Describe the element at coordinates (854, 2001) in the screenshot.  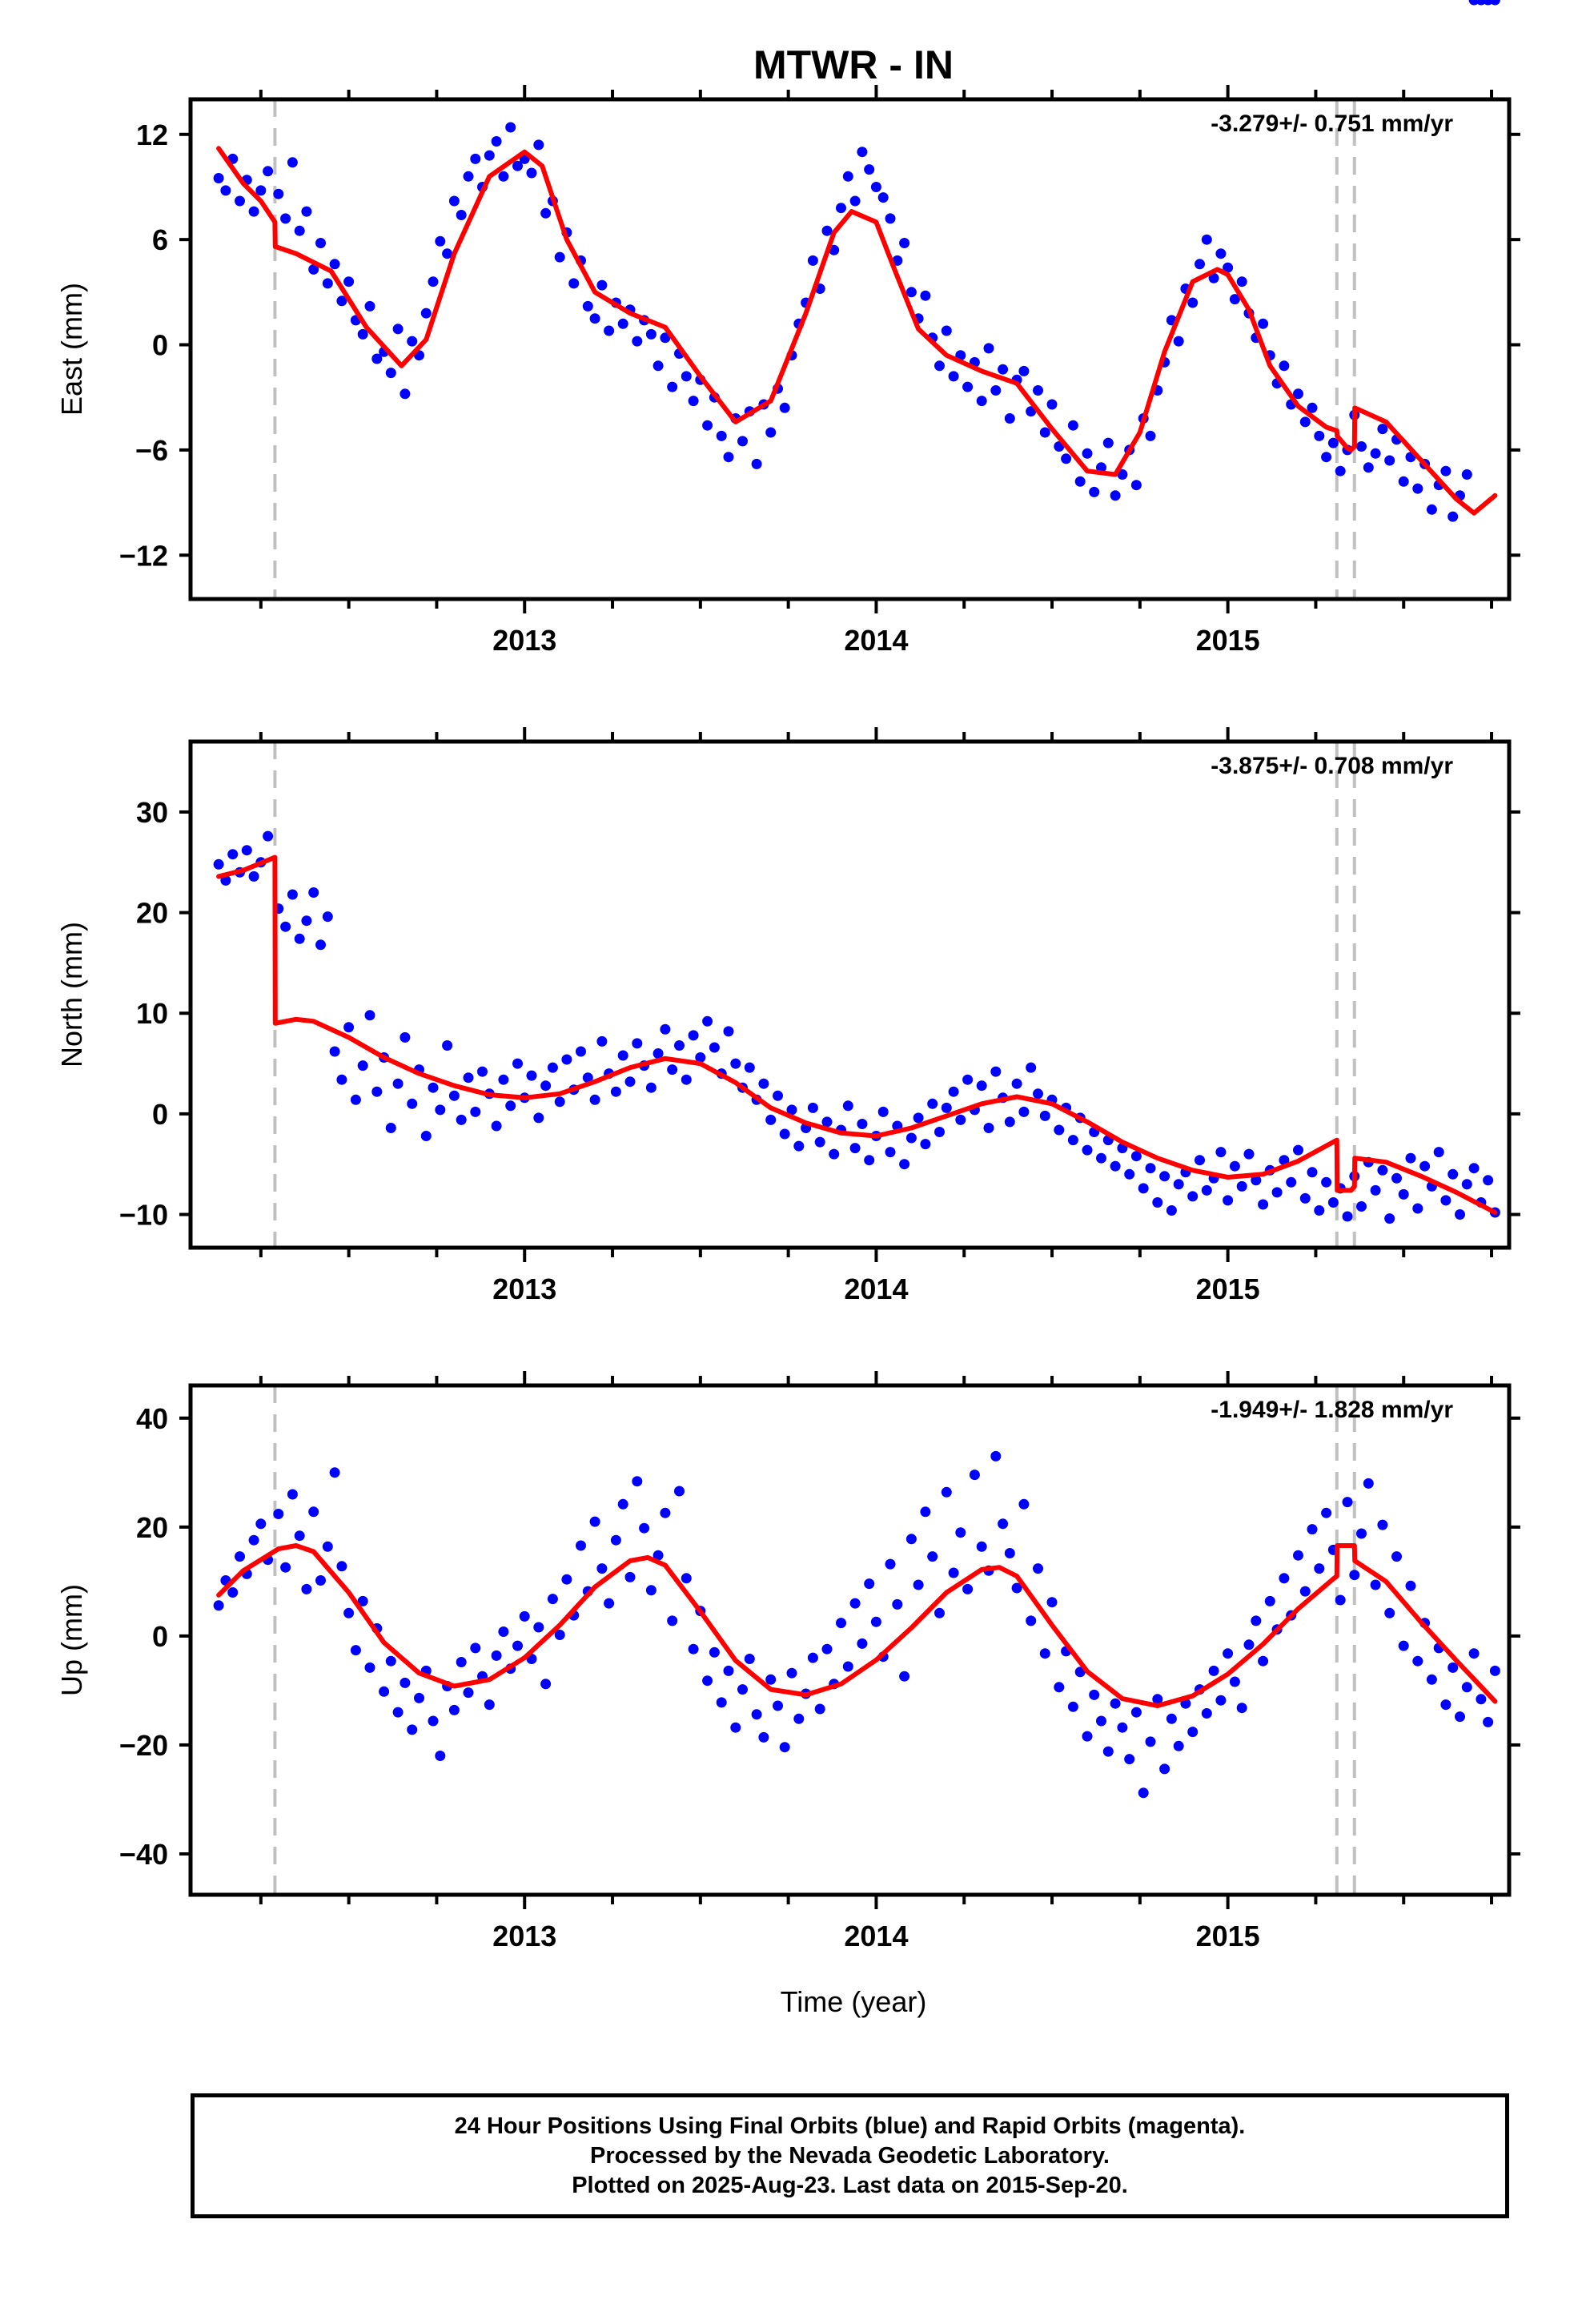
I see `x-axis-label: Time (year)` at that location.